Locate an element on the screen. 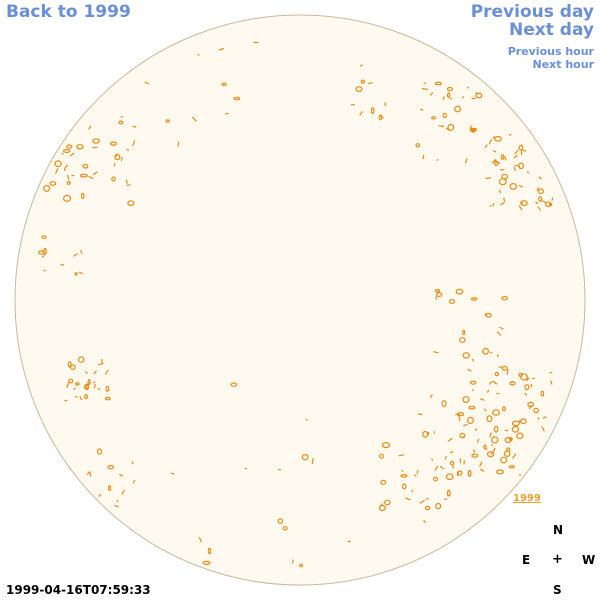  back-to-year-link: Back to 1999 is located at coordinates (68, 12).